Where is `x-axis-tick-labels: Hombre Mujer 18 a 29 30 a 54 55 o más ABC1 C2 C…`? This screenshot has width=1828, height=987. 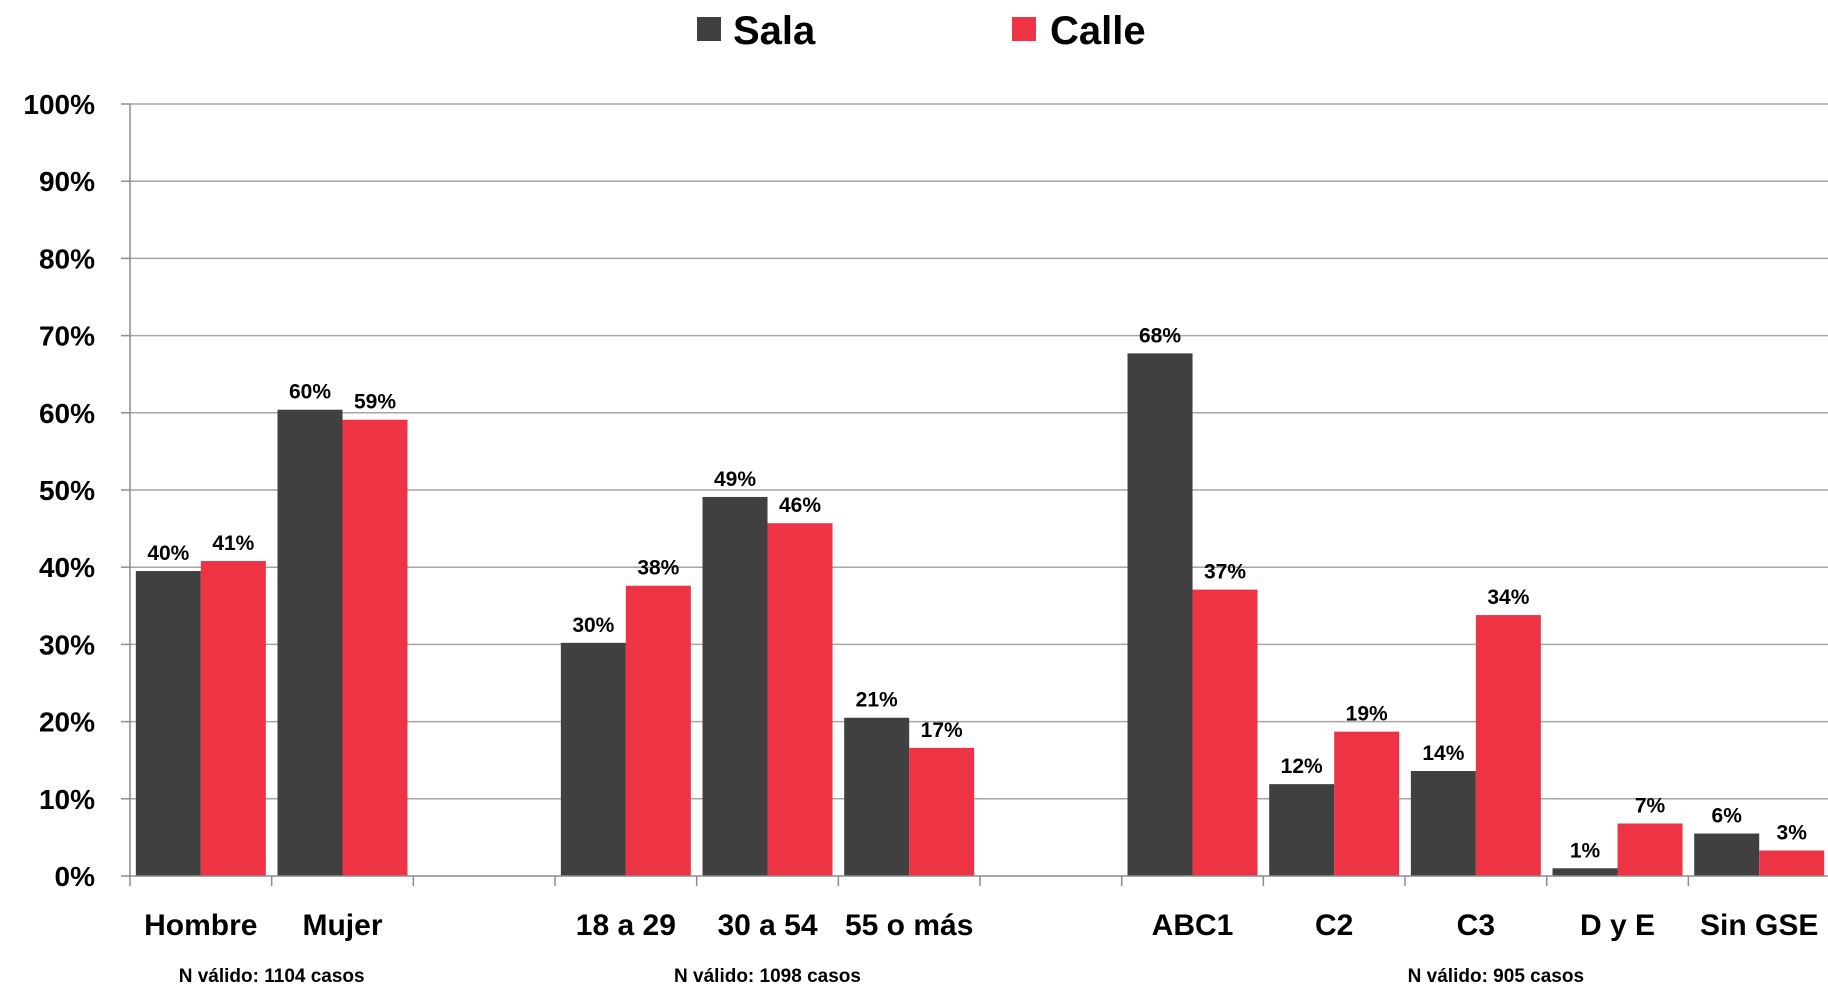
x-axis-tick-labels: Hombre Mujer 18 a 29 30 a 54 55 o más ABC1 C2 C… is located at coordinates (981, 925).